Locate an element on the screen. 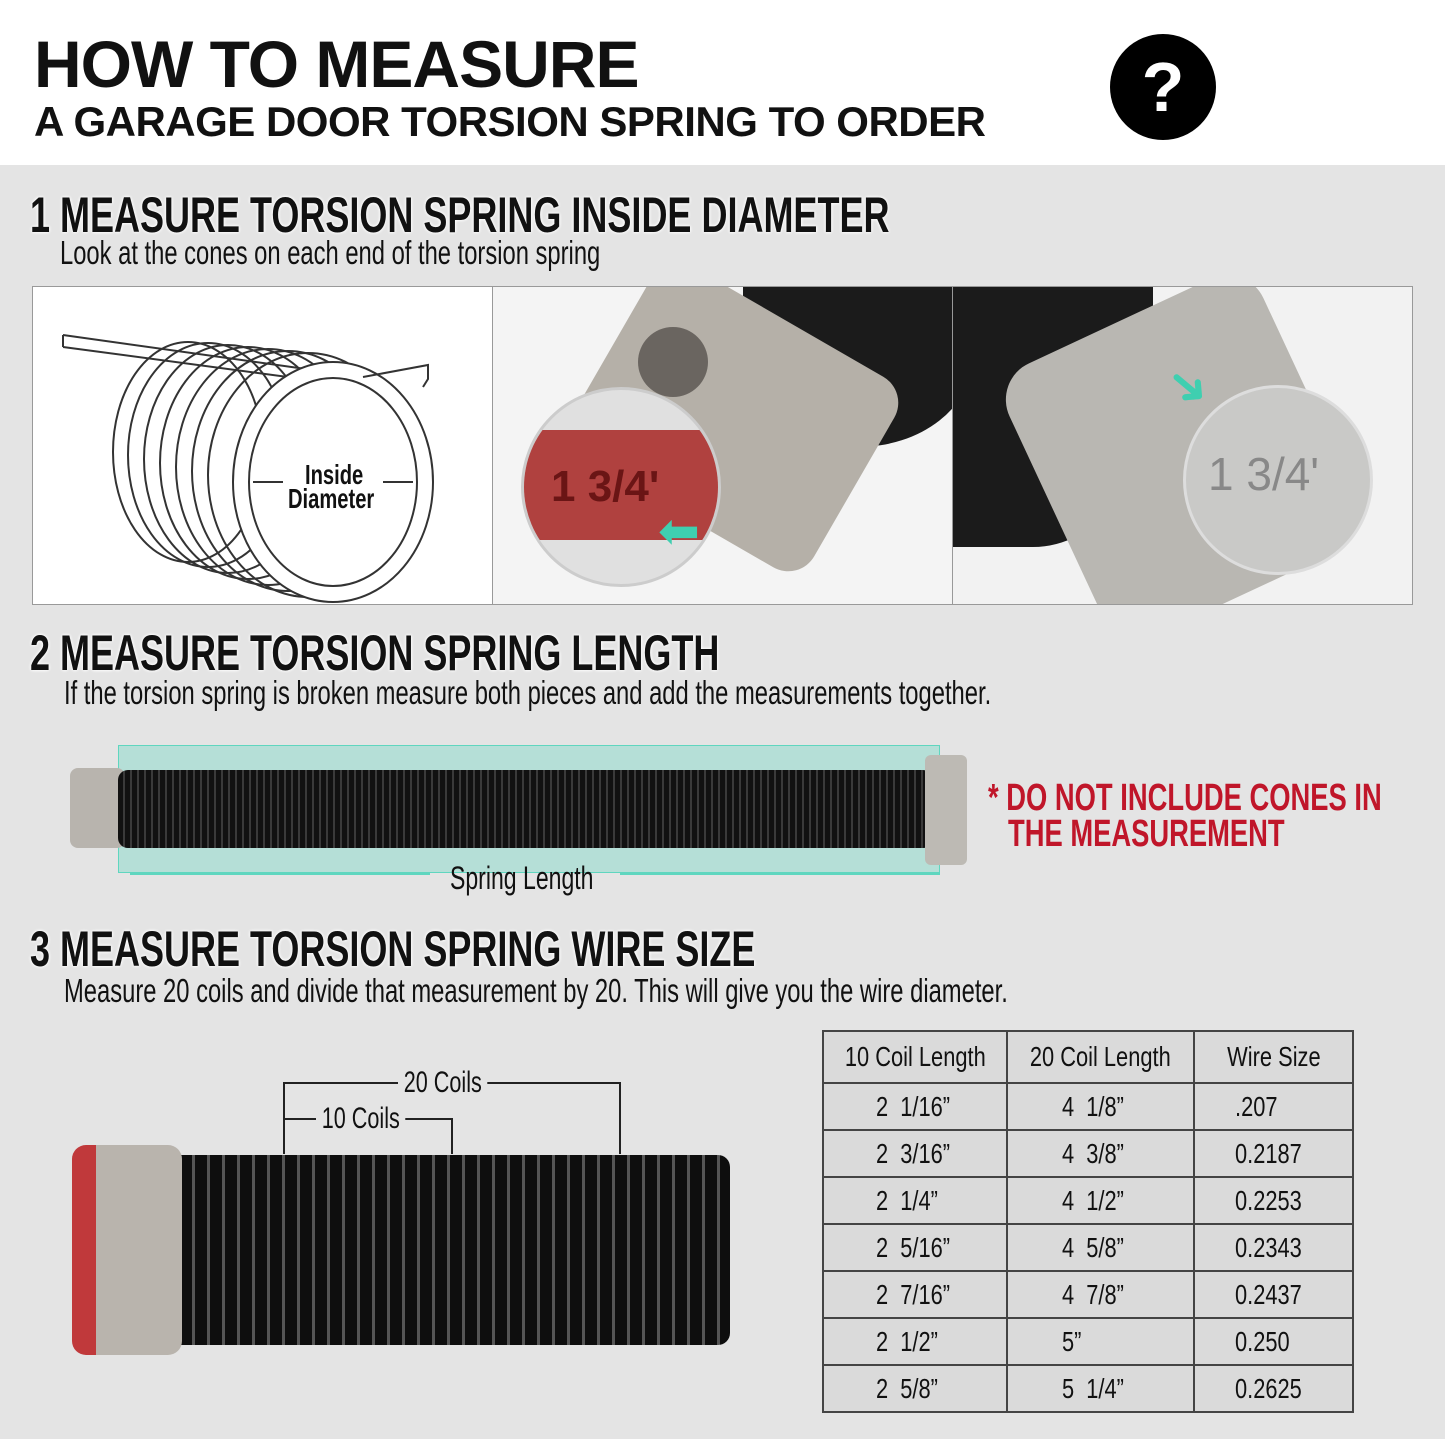 The image size is (1445, 1439). step1-title: 1 MEASURE TORSION SPRING INSIDE DIAMETER is located at coordinates (460, 215).